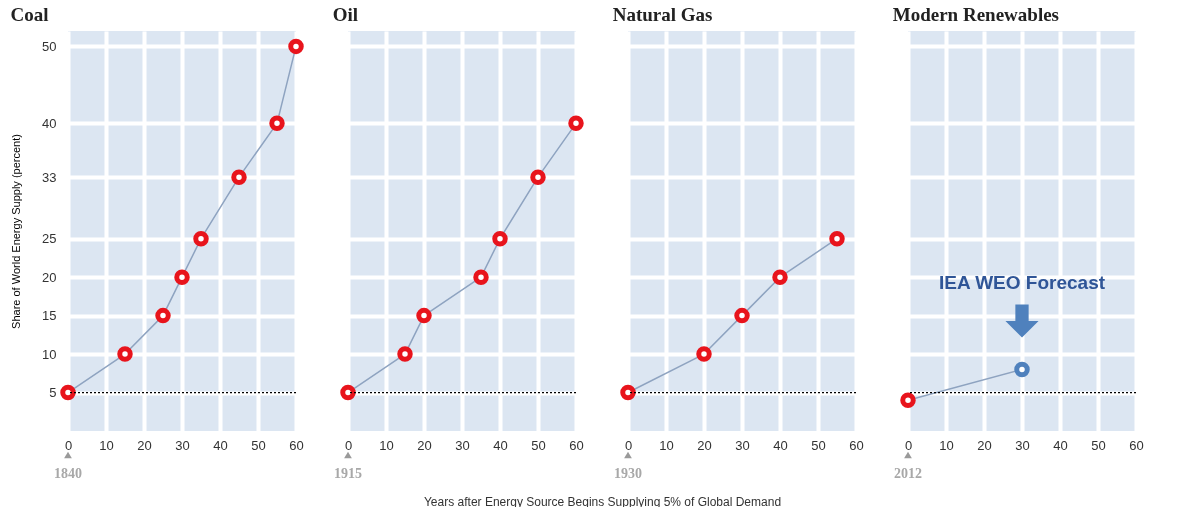 Image resolution: width=1199 pixels, height=524 pixels. Describe the element at coordinates (662, 14) in the screenshot. I see `chart-title: Natural Gas` at that location.